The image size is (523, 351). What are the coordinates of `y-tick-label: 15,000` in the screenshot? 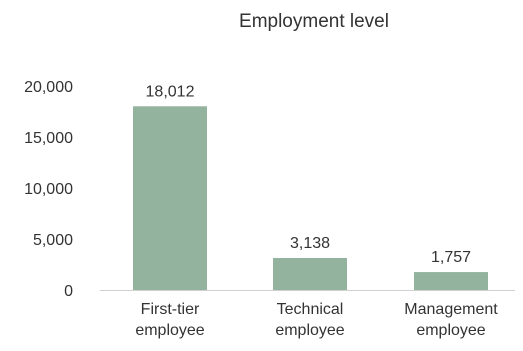 It's located at (48, 138).